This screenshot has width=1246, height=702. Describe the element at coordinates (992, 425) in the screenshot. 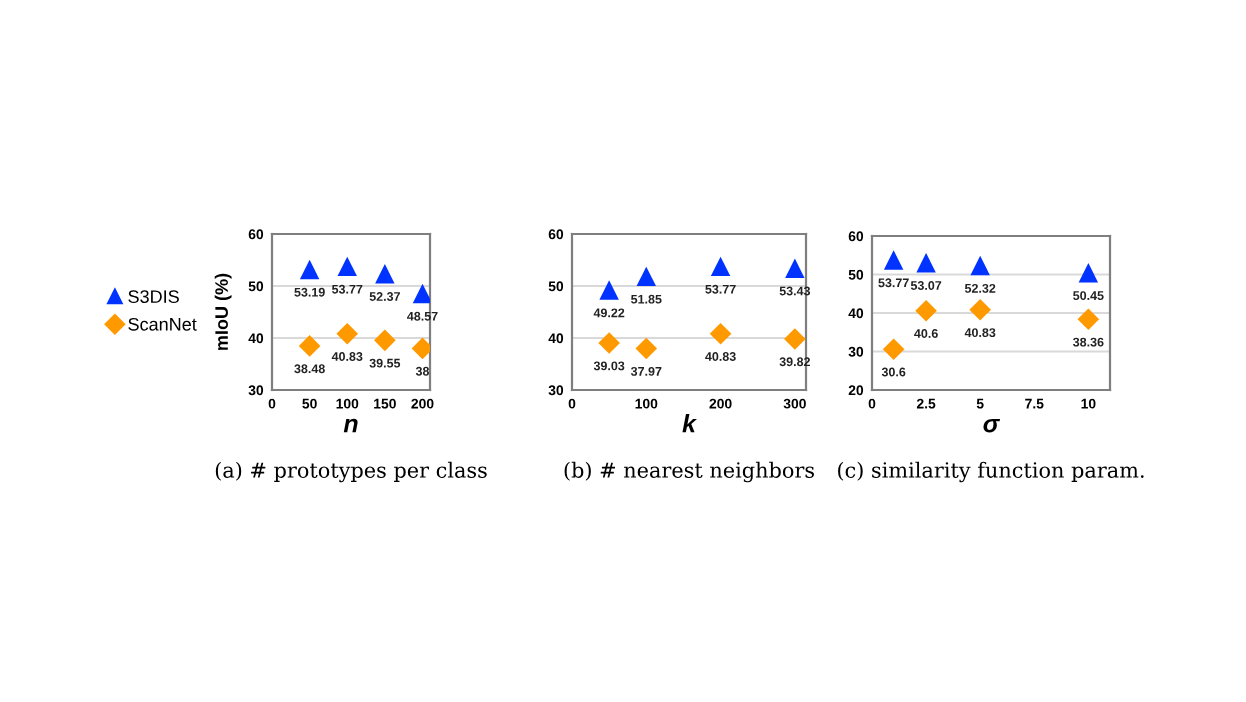

I see `x-axis-title: σ` at that location.